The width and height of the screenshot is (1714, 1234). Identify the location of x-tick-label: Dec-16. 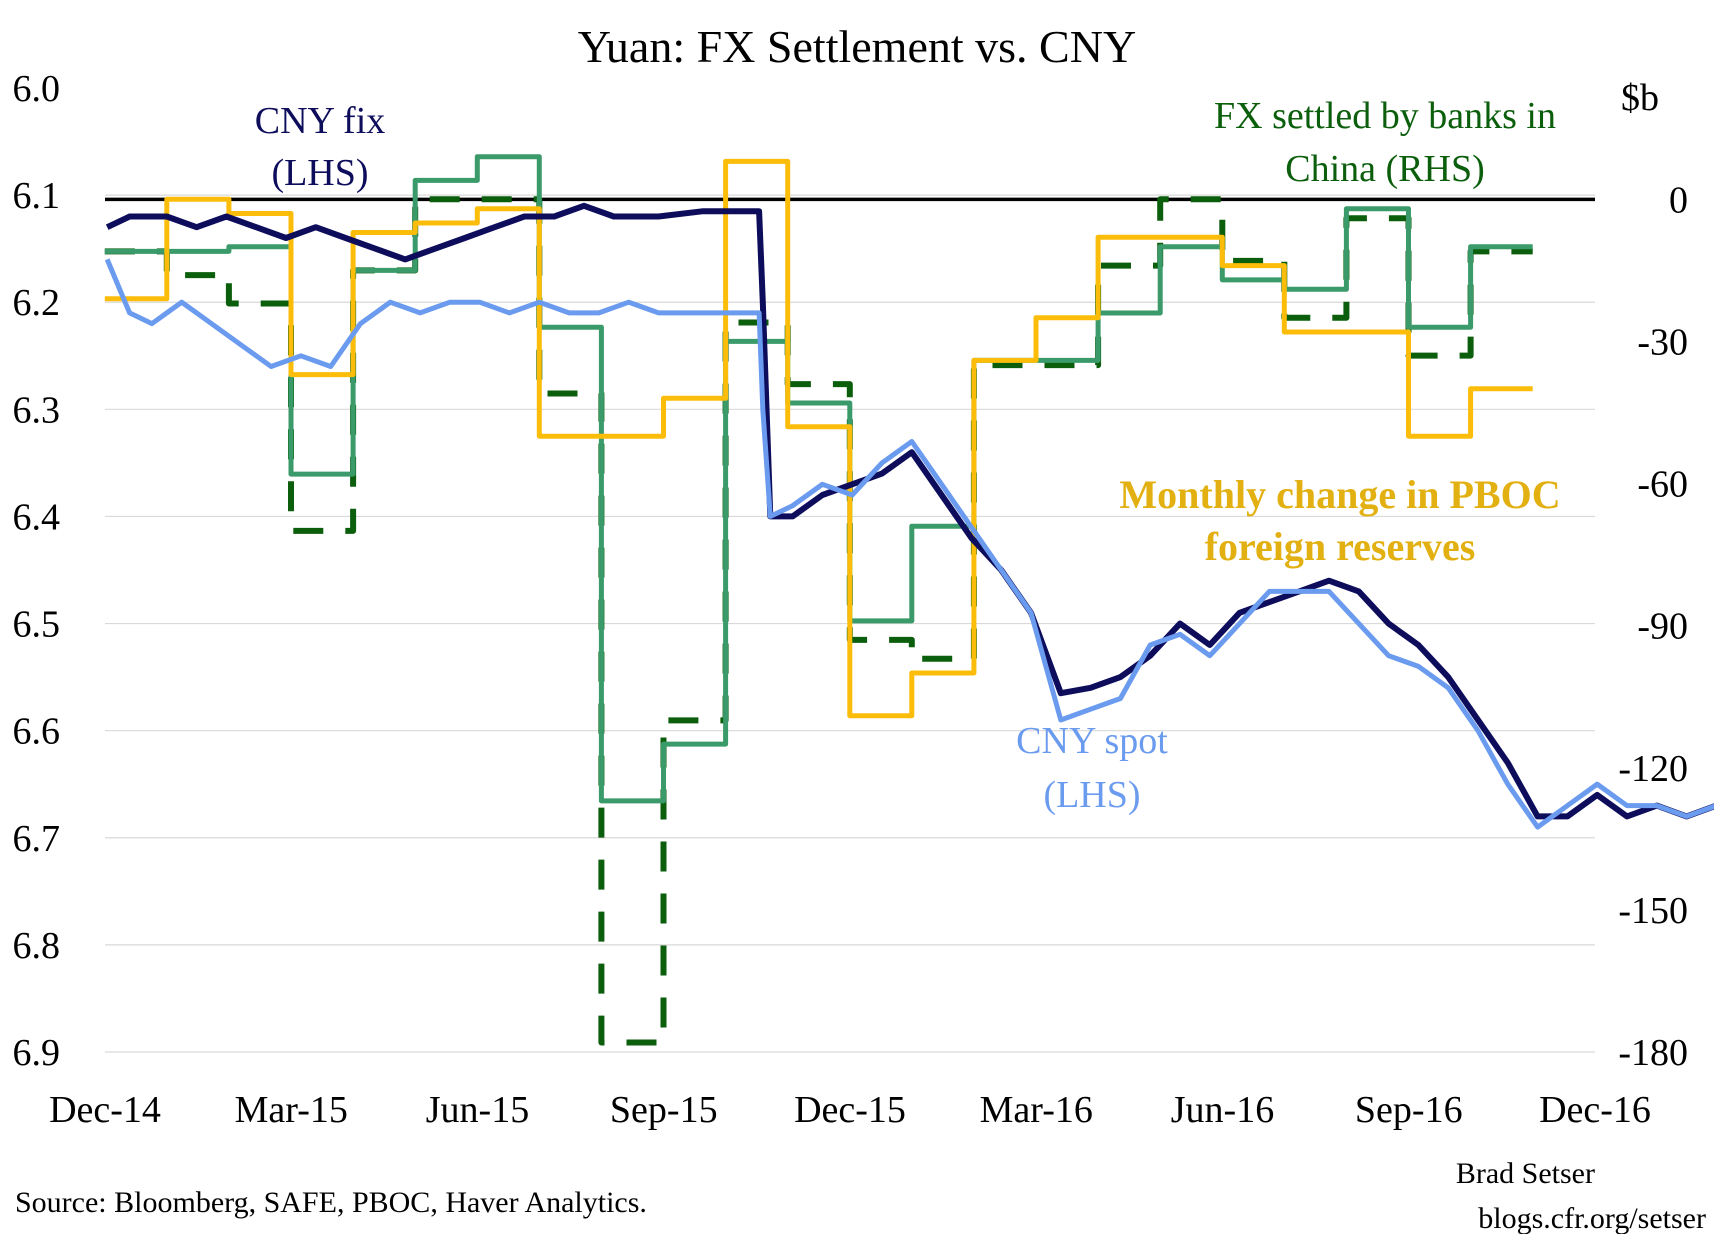
(1595, 1110).